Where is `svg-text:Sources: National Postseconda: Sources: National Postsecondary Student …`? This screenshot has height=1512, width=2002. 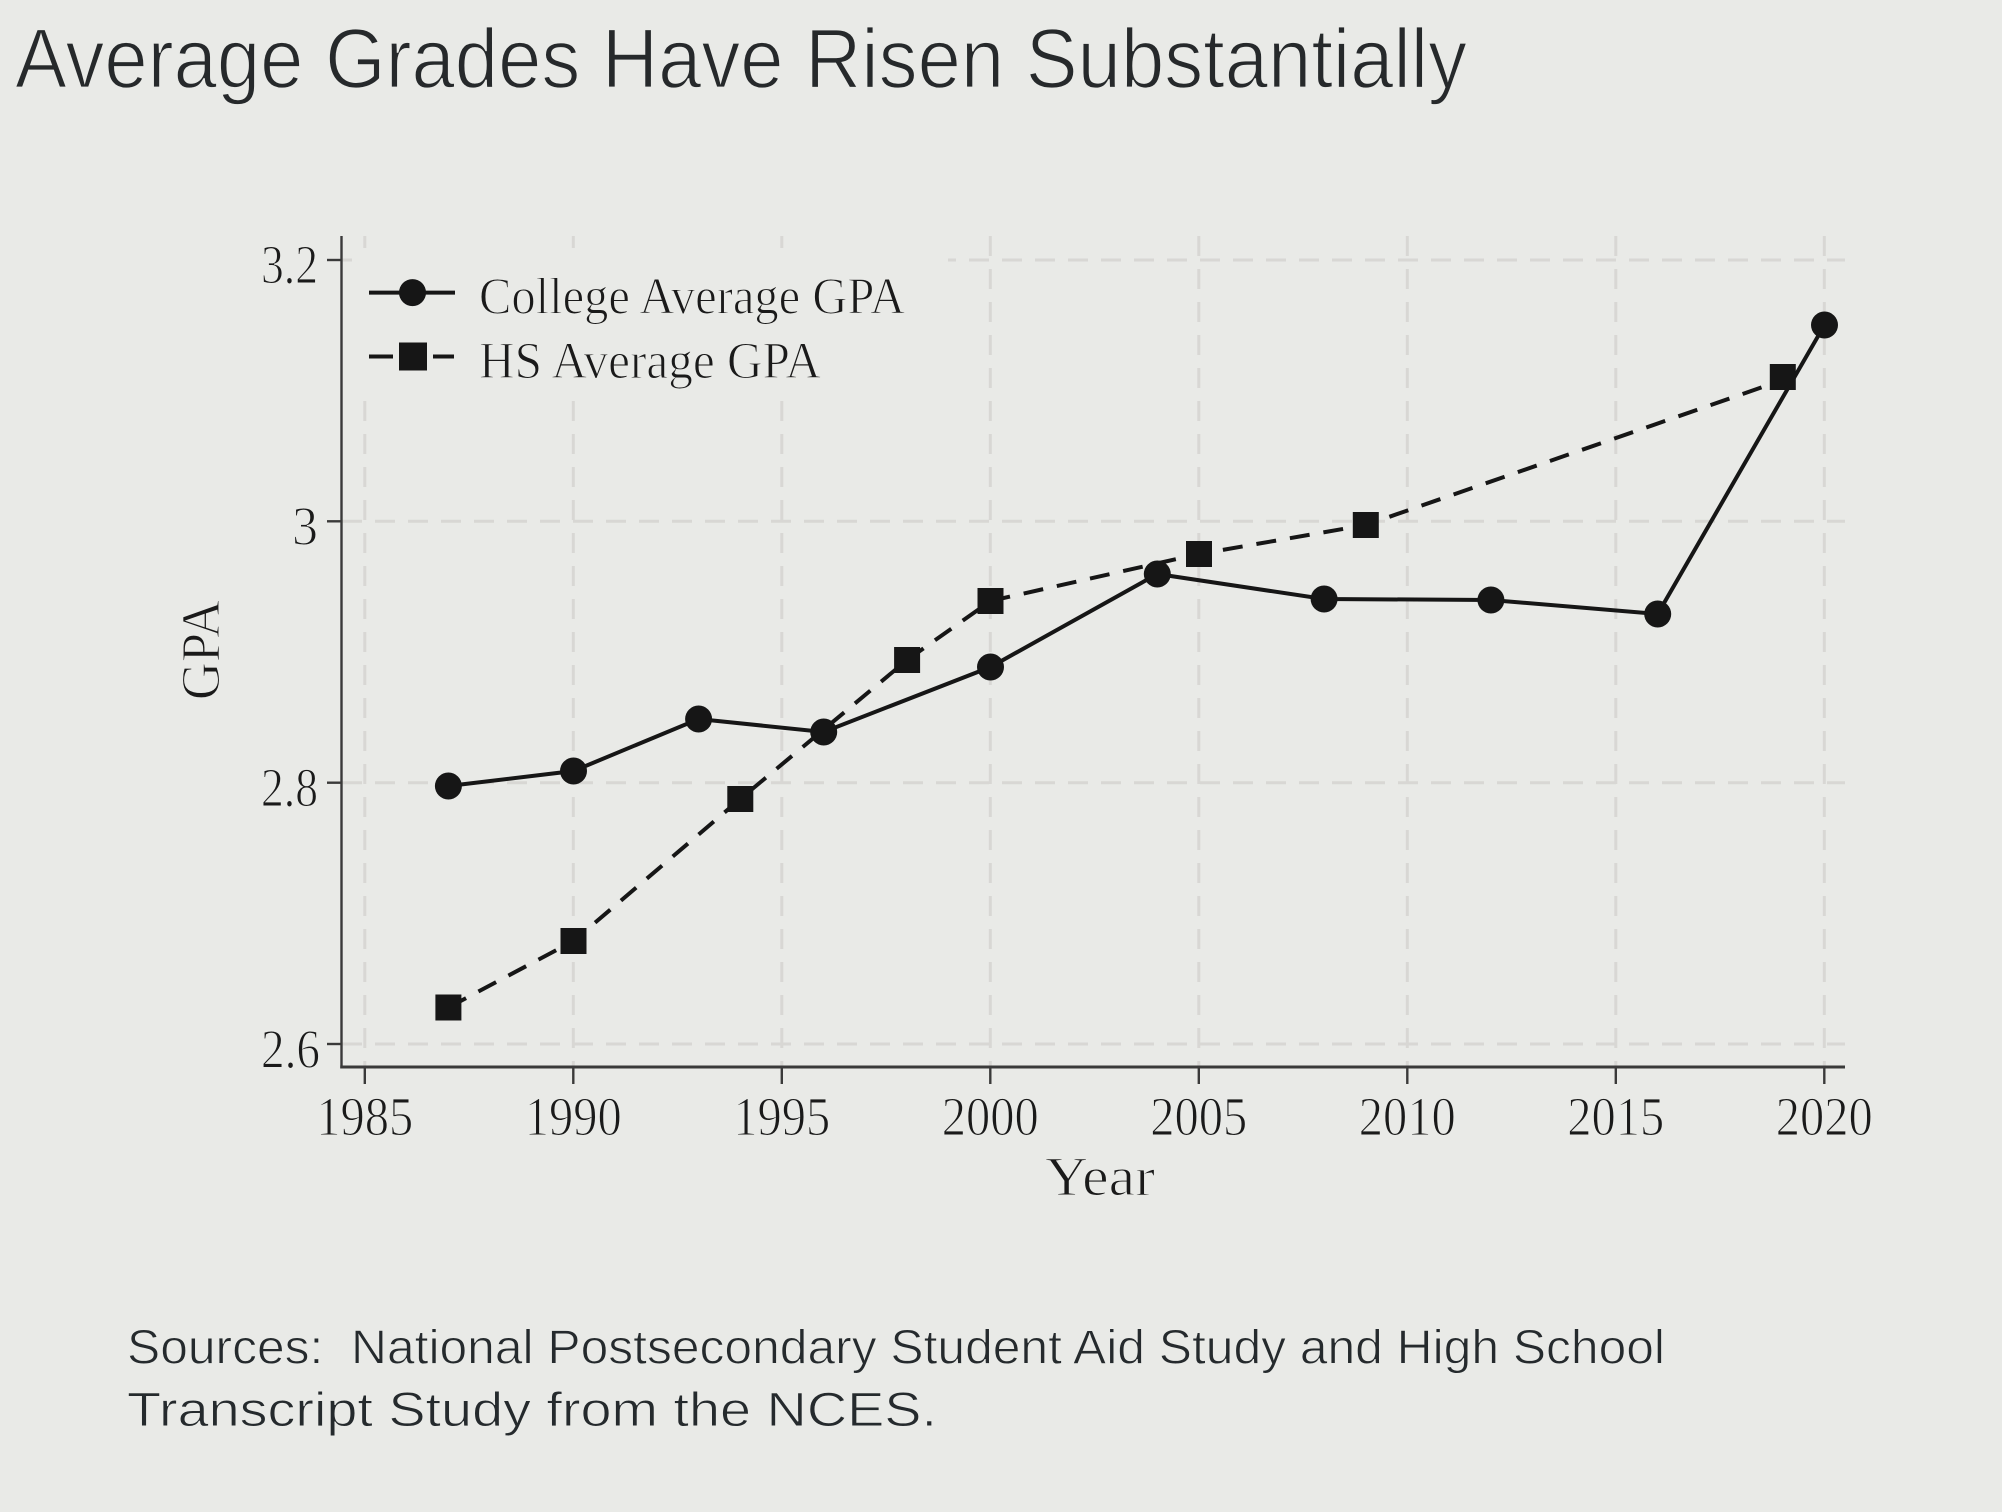 svg-text:Sources: National Postseconda: Sources: National Postsecondary Student … is located at coordinates (896, 1348).